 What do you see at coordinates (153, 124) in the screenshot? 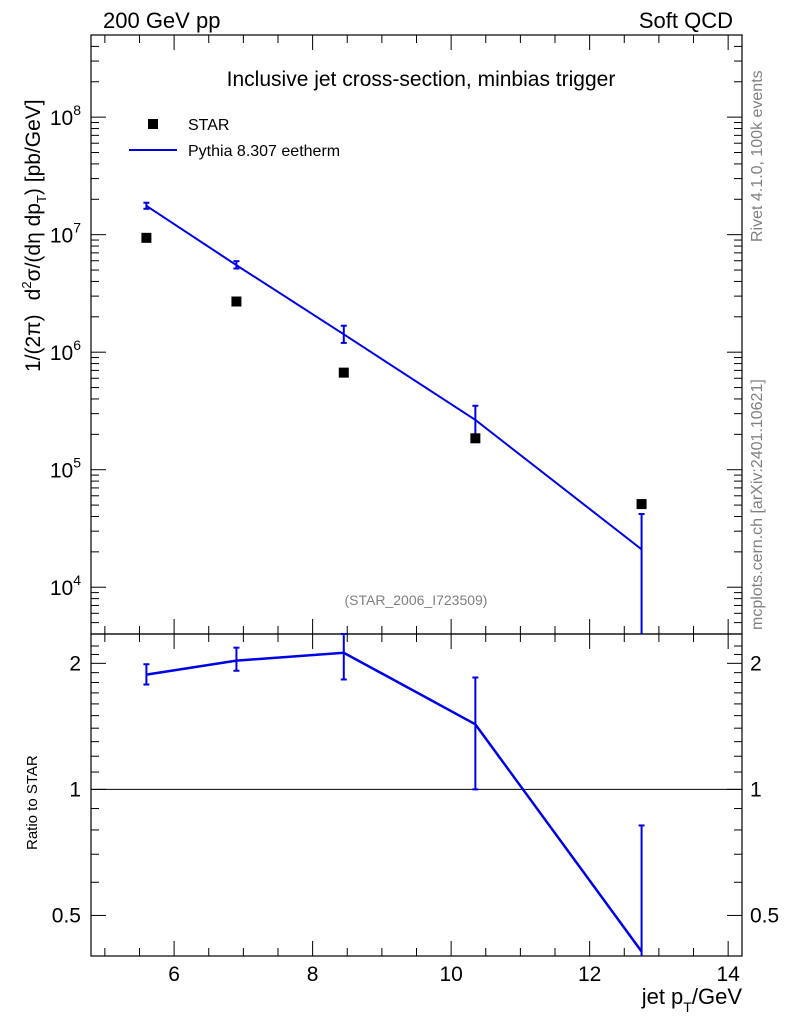
I see `legend-star-marker` at bounding box center [153, 124].